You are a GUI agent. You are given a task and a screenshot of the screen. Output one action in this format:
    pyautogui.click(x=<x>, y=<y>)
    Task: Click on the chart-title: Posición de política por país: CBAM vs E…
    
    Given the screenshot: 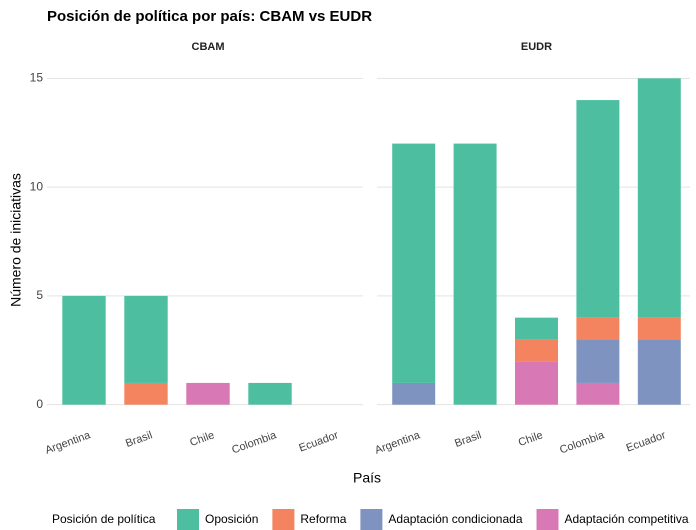 What is the action you would take?
    pyautogui.click(x=209, y=16)
    